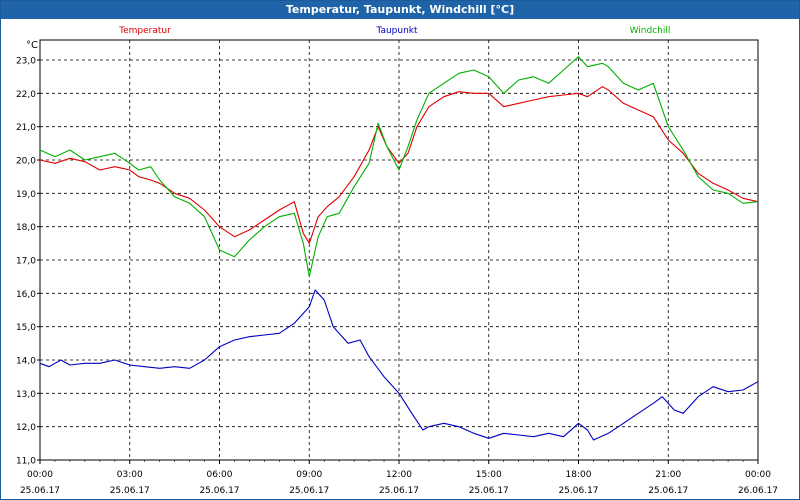 The image size is (800, 500). What do you see at coordinates (758, 491) in the screenshot?
I see `x-tick-date-label: 26.06.17` at bounding box center [758, 491].